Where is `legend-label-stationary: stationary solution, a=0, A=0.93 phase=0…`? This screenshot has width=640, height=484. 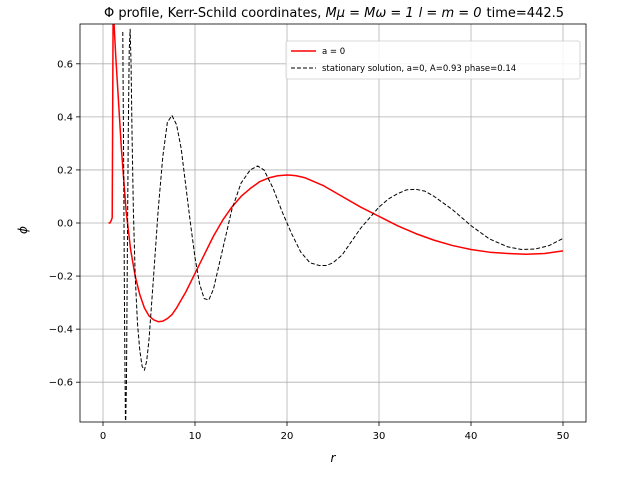
legend-label-stationary: stationary solution, a=0, A=0.93 phase=0… is located at coordinates (419, 69).